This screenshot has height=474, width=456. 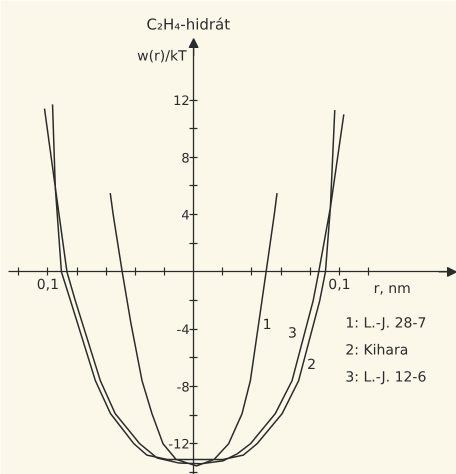 I want to click on chart-title: C₂H₄-hidrát, so click(x=188, y=25).